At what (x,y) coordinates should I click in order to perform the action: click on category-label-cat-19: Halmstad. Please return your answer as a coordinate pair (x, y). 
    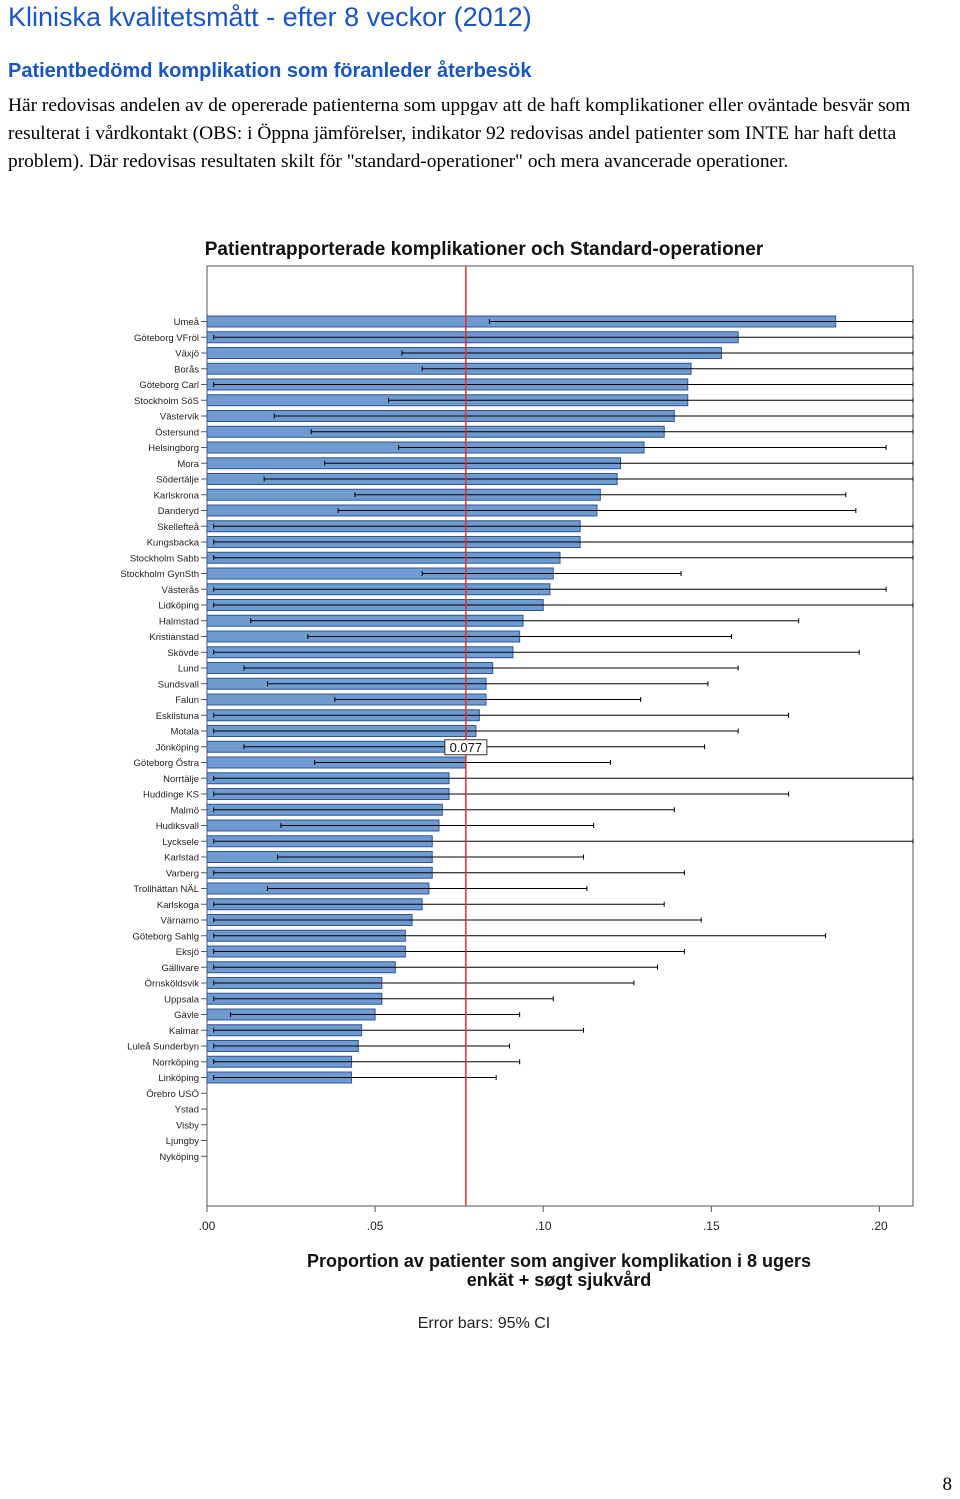
    Looking at the image, I should click on (179, 621).